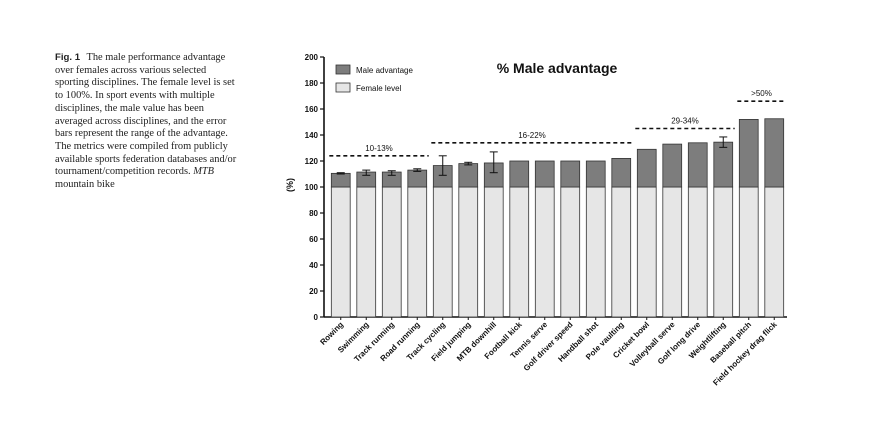 The width and height of the screenshot is (872, 443). Describe the element at coordinates (312, 109) in the screenshot. I see `y-tick-label: 160` at that location.